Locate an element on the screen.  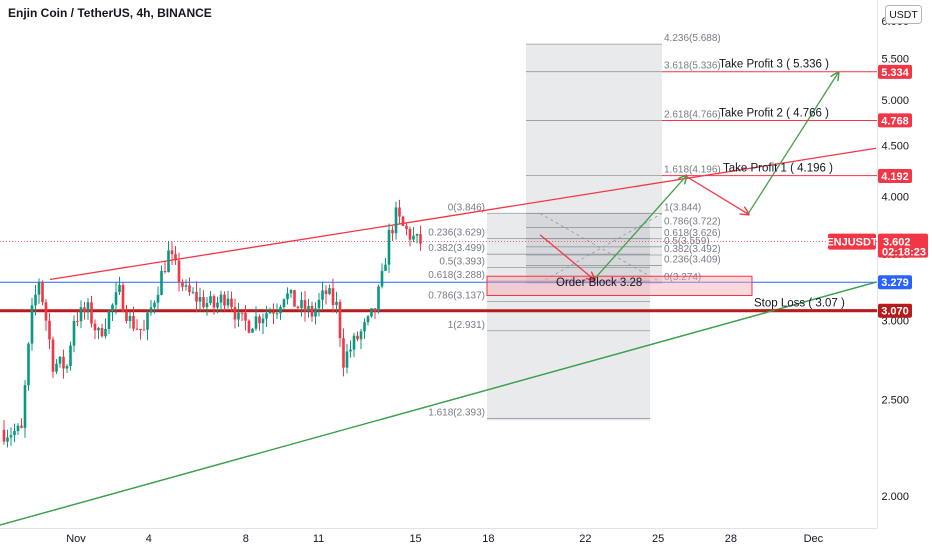
take-profit-1-label: Take Profit 1 ( 4.196 ) is located at coordinates (778, 169).